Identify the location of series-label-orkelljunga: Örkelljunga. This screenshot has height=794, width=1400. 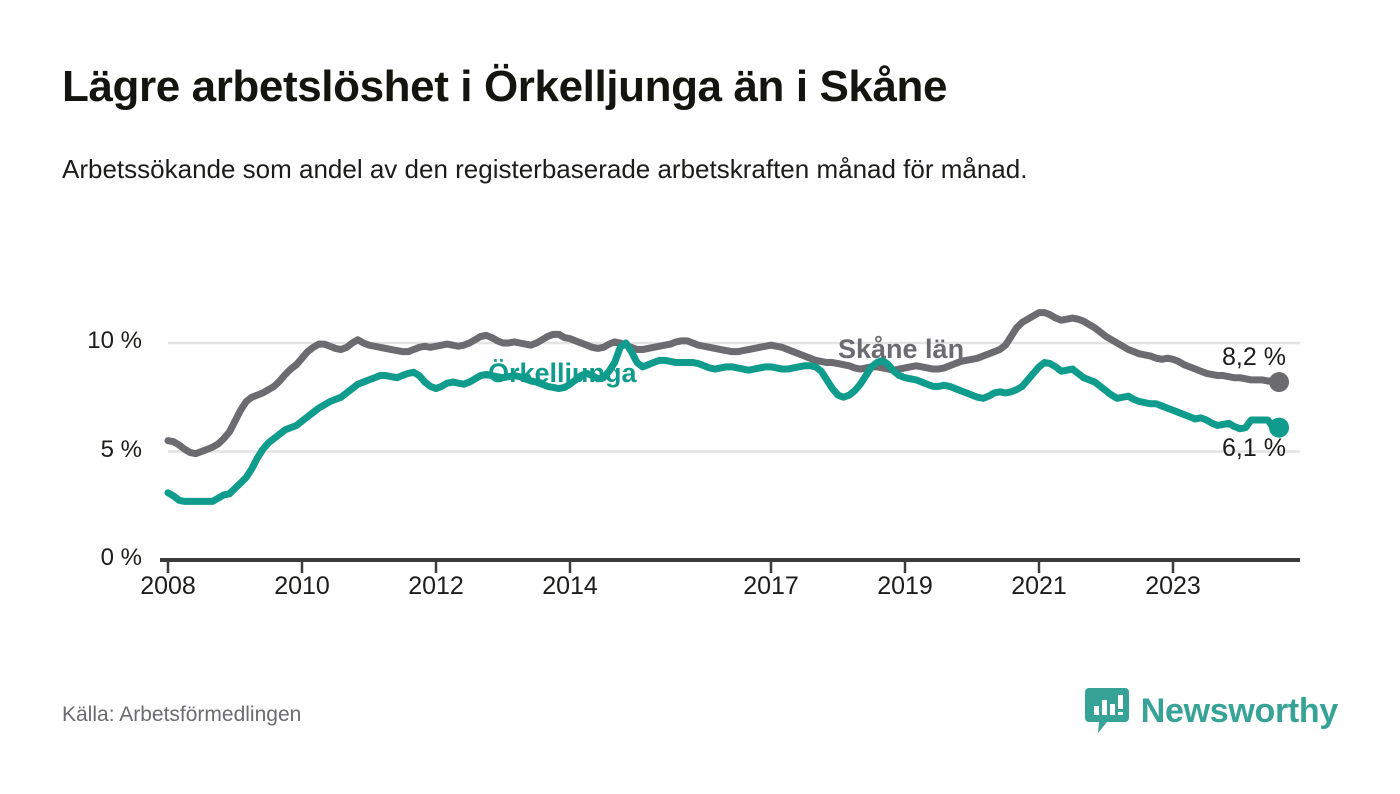
(562, 373).